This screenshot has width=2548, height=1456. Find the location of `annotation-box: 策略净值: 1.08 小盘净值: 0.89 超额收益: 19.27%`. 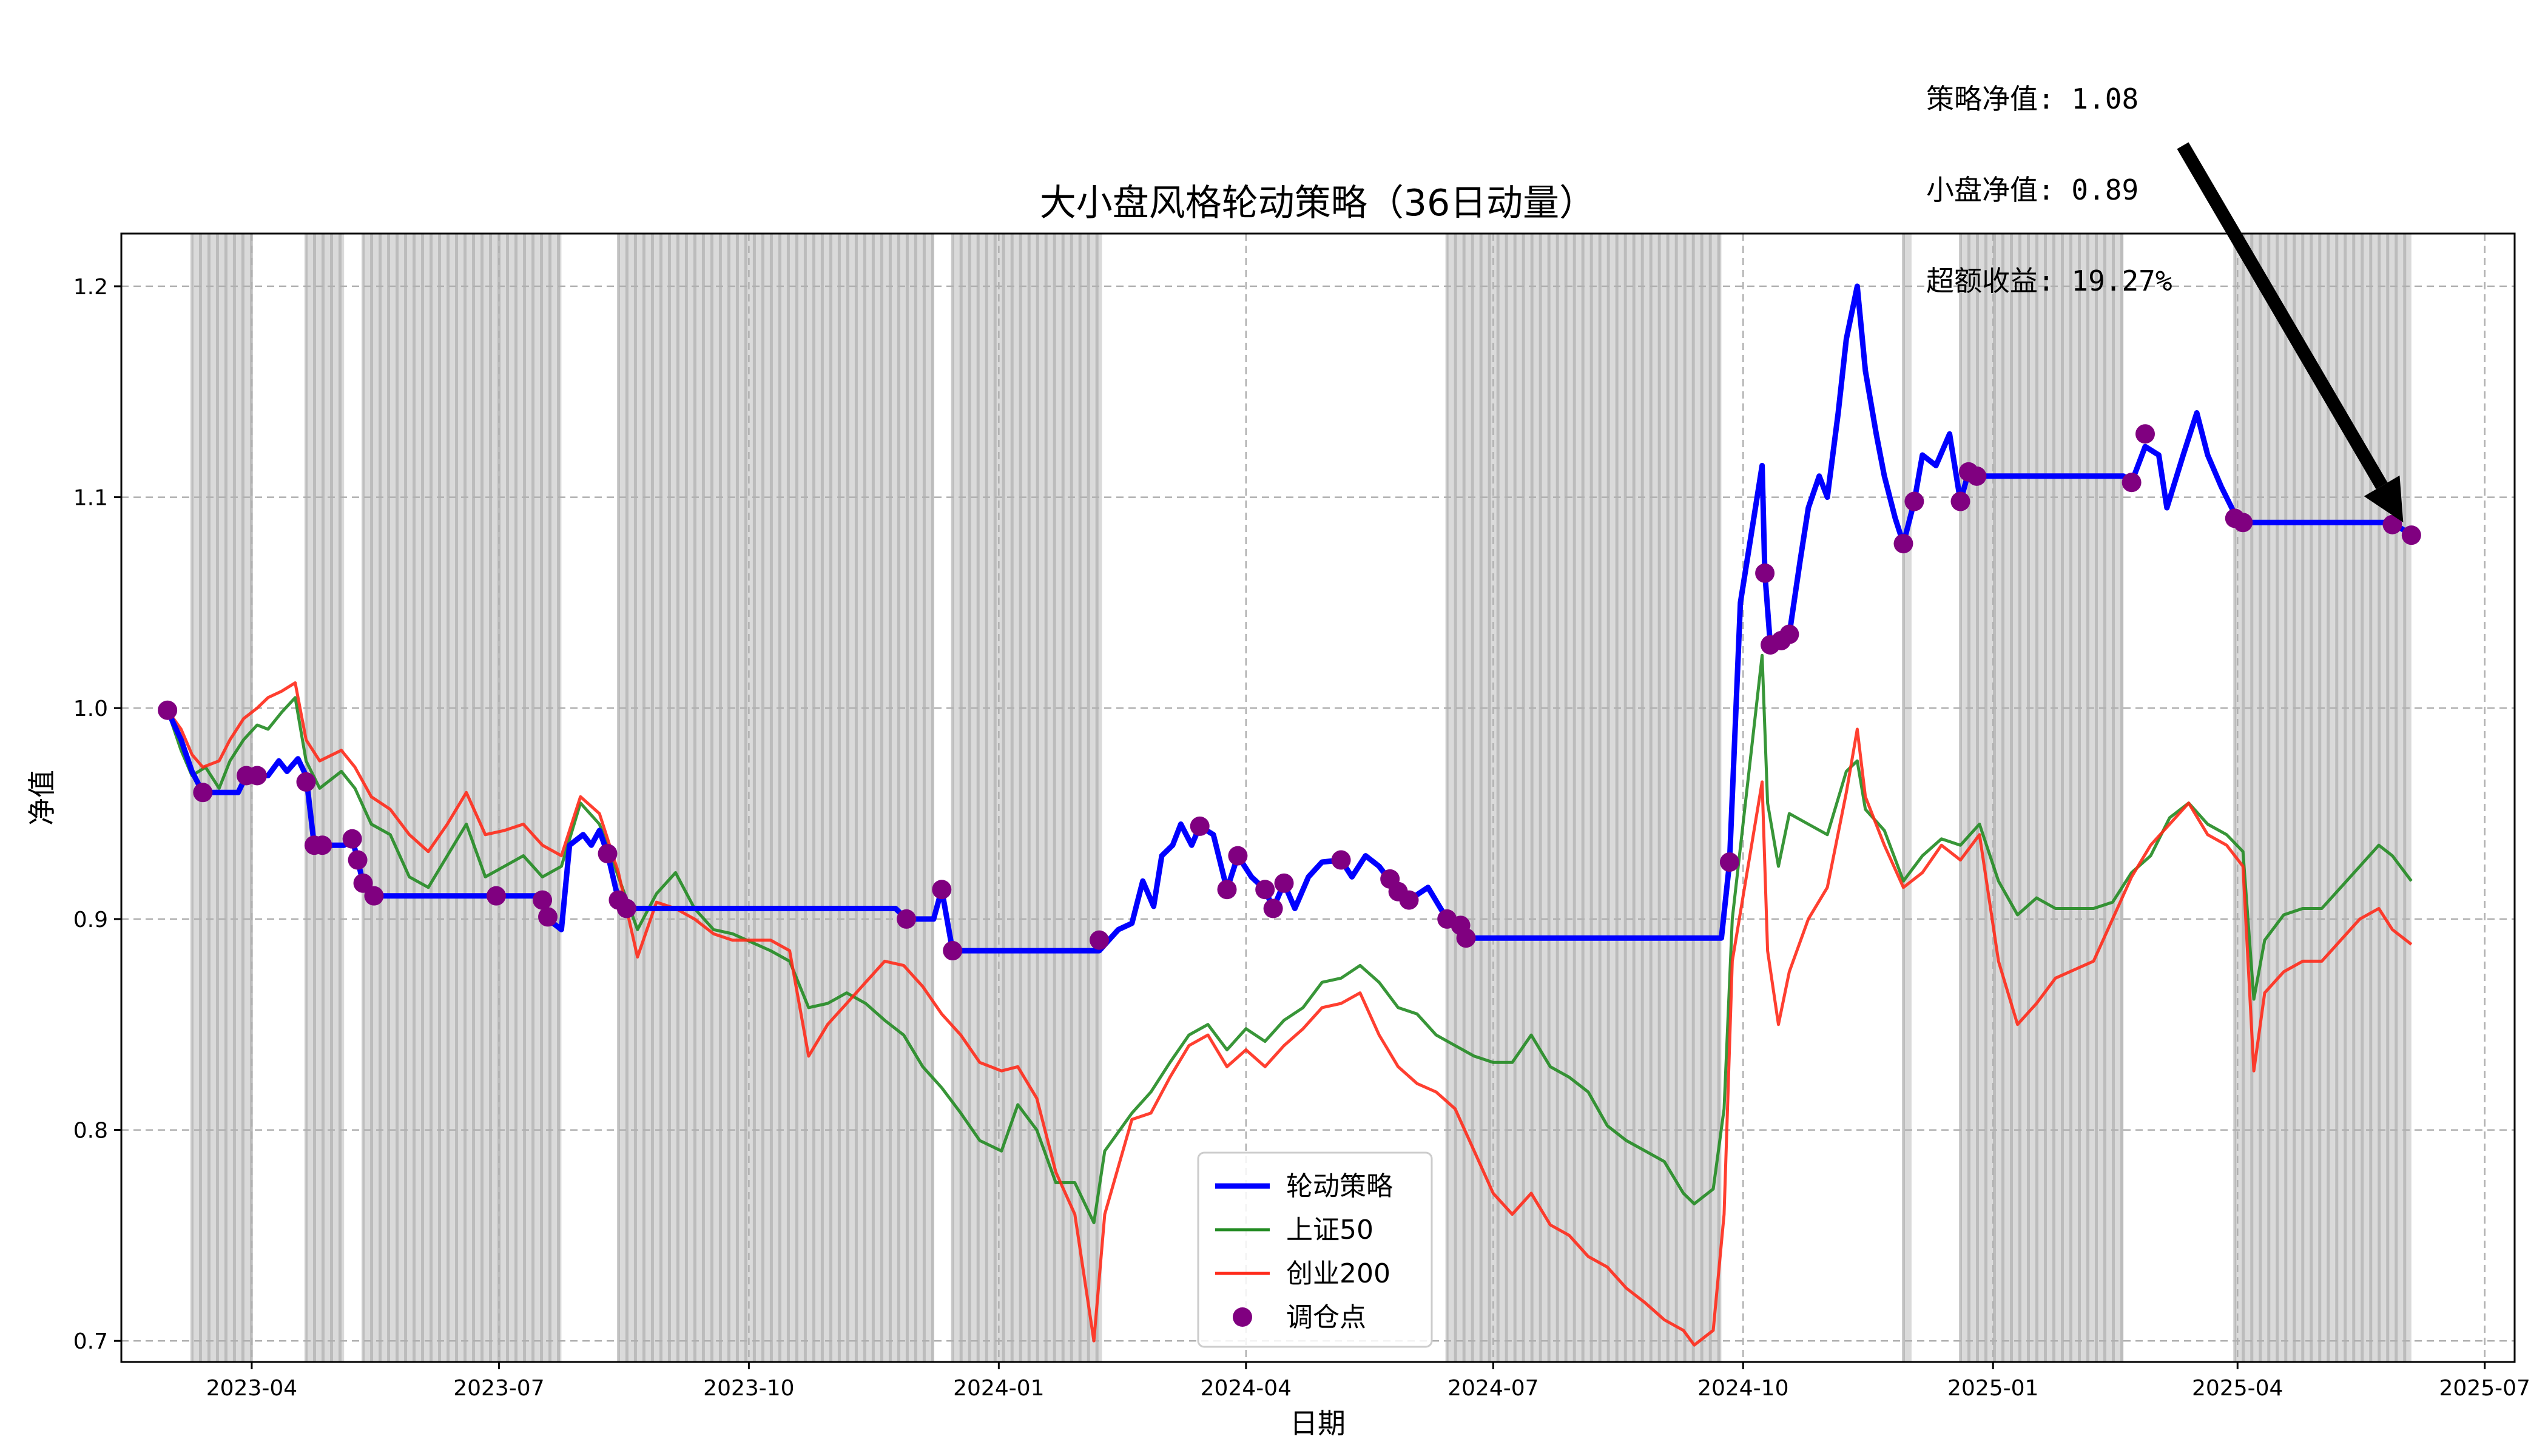

annotation-box: 策略净值: 1.08 小盘净值: 0.89 超额收益: 19.27% is located at coordinates (2049, 174).